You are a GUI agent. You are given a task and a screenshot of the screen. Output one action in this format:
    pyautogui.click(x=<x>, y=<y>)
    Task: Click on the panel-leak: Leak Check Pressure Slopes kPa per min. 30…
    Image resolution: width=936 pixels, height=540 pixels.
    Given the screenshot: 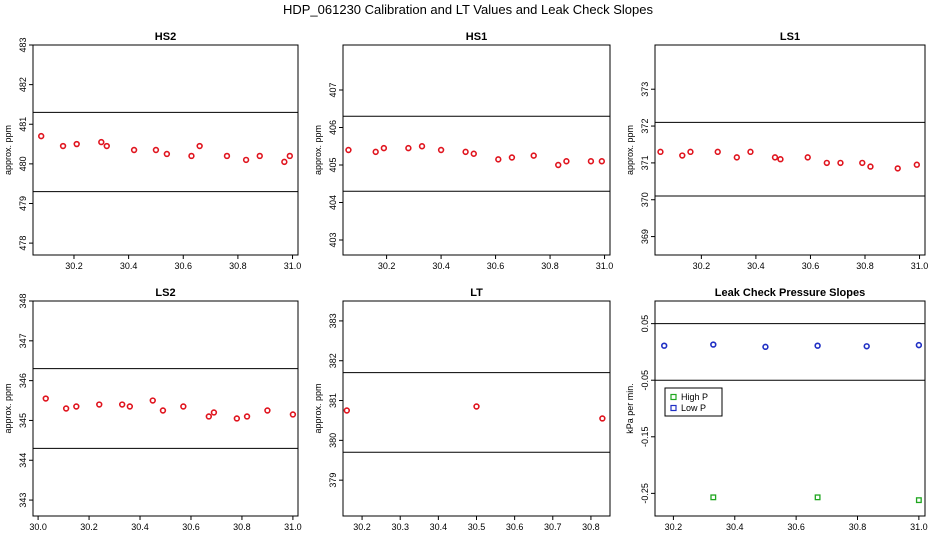 What is the action you would take?
    pyautogui.click(x=776, y=409)
    